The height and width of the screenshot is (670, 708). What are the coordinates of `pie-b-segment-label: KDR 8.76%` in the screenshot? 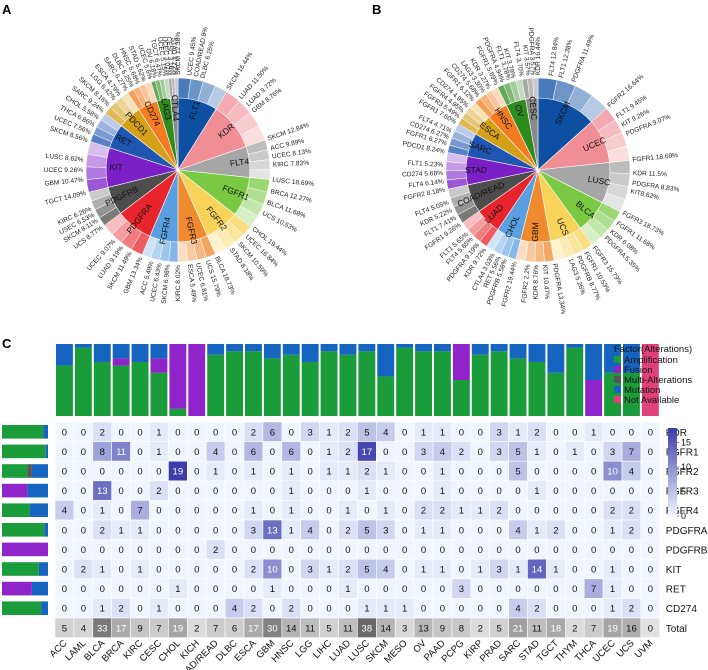 It's located at (536, 282).